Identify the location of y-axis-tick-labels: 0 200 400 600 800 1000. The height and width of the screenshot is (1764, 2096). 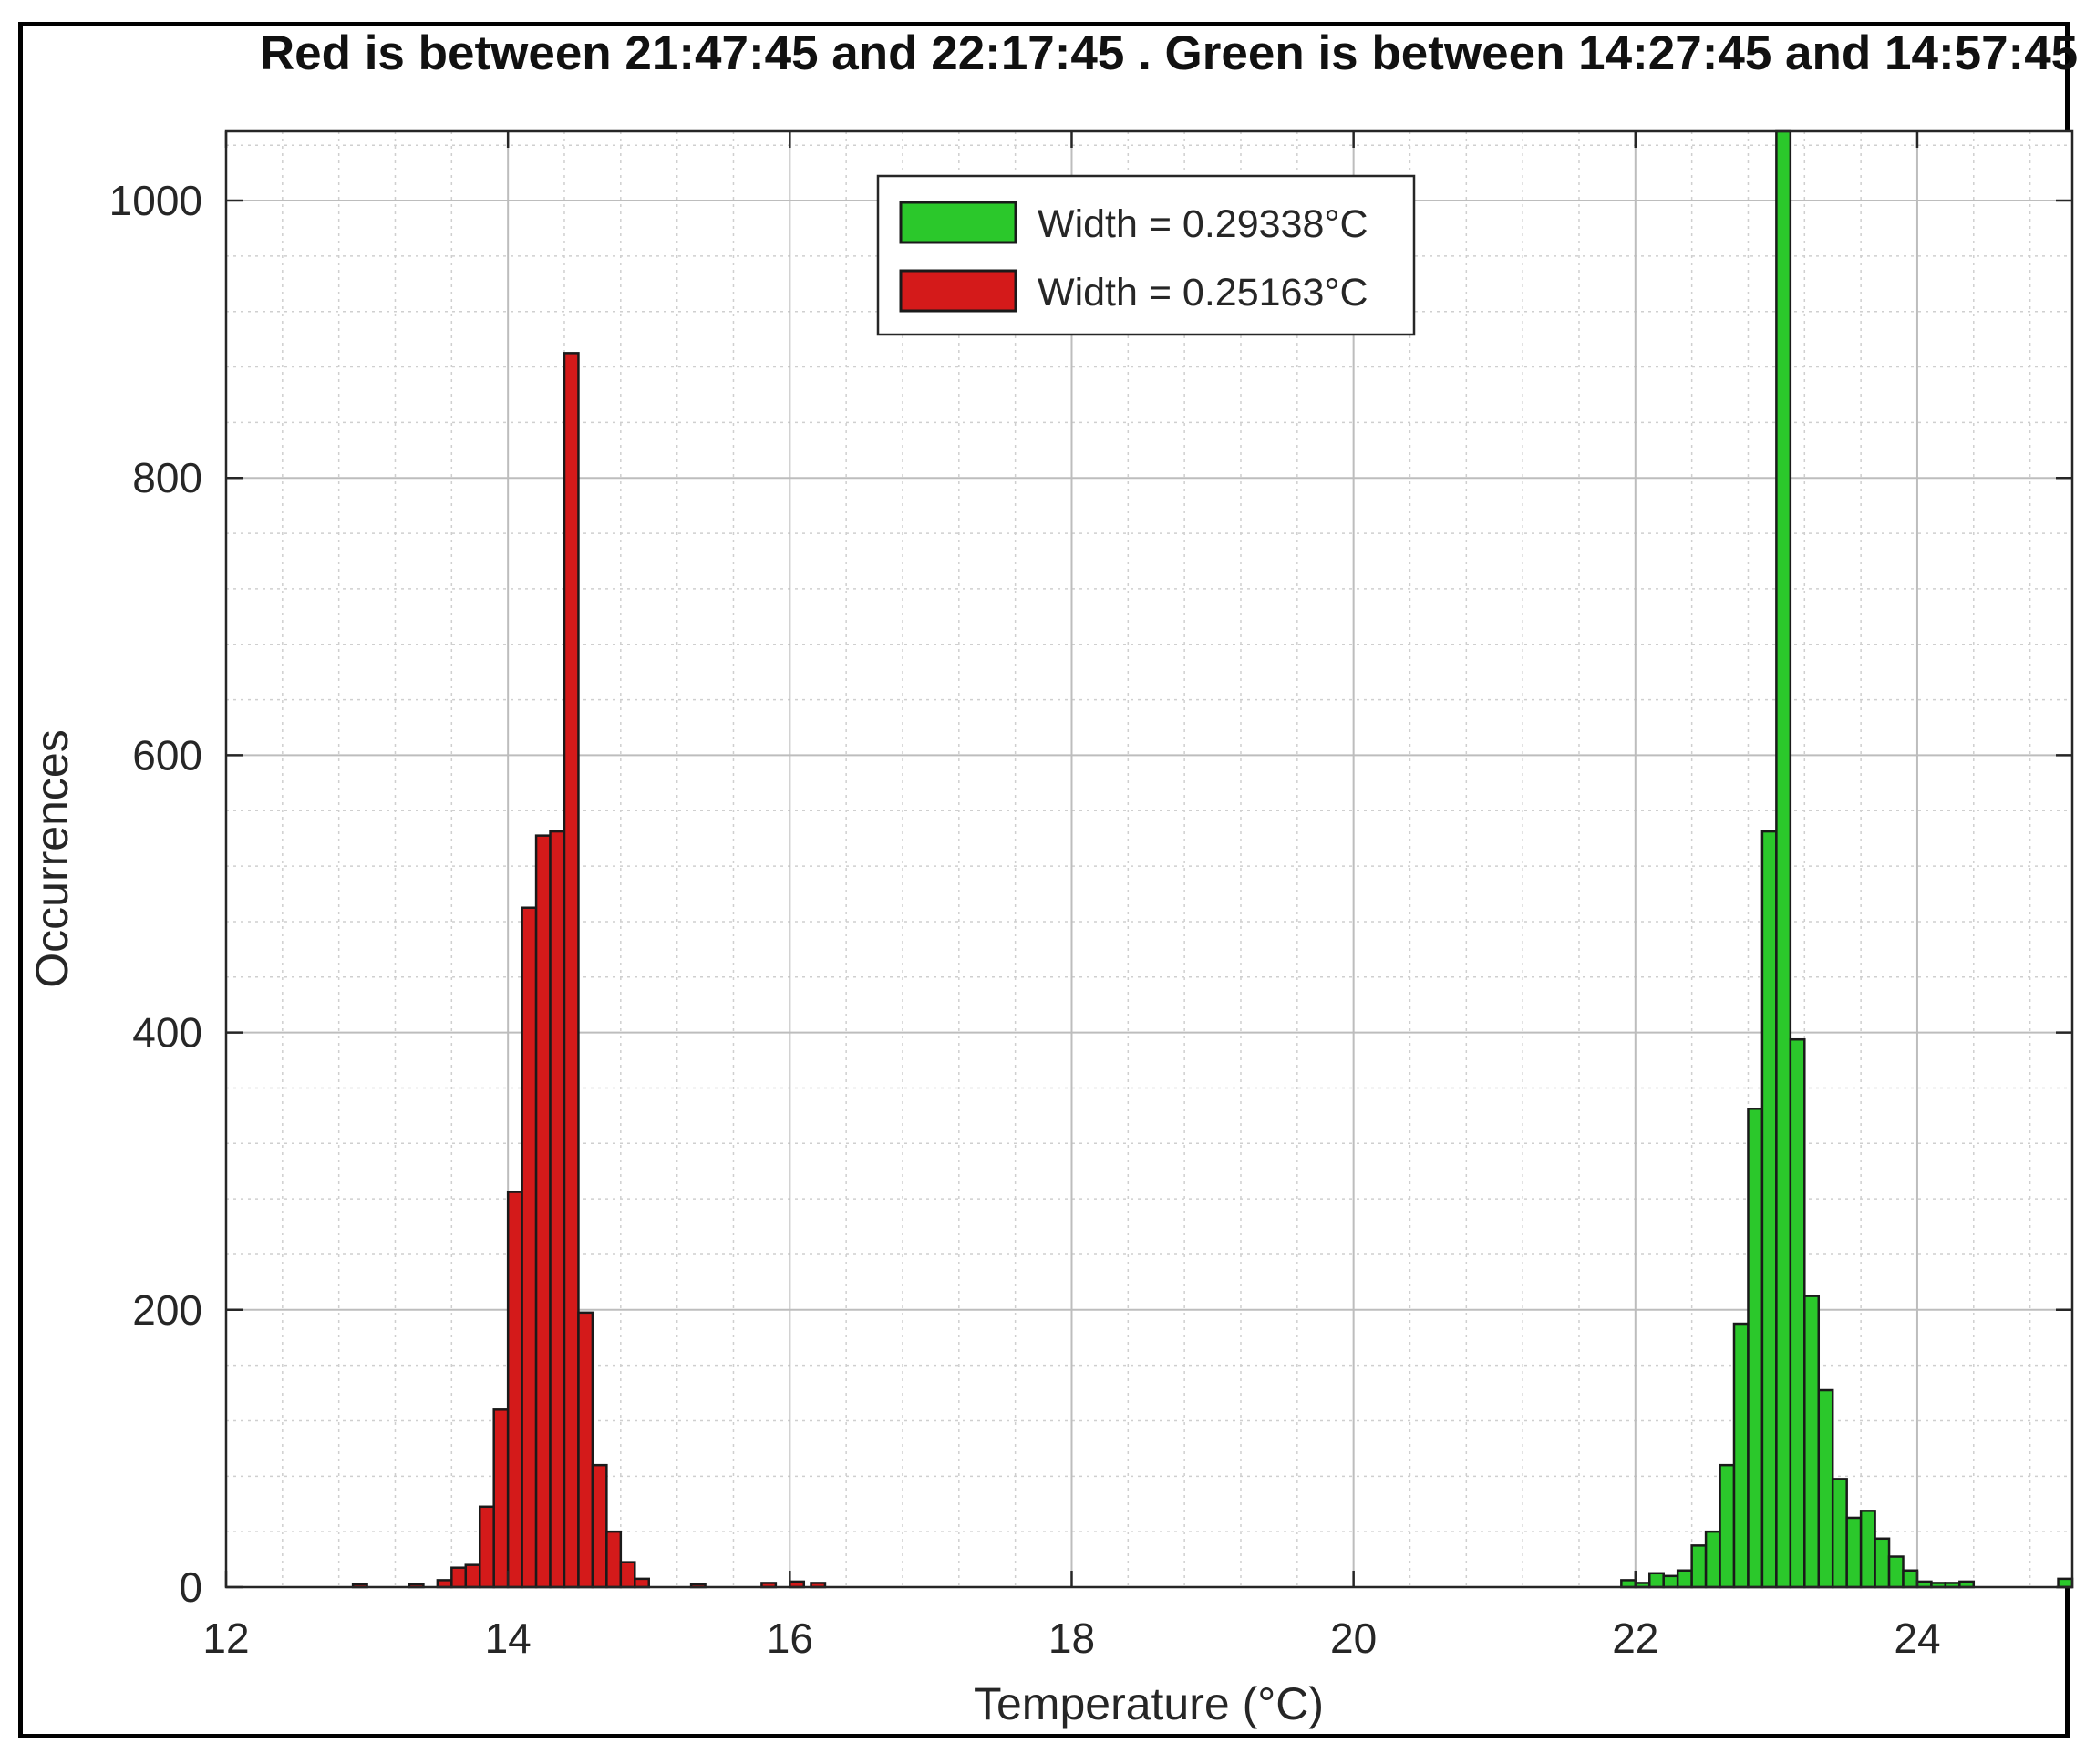
(155, 894).